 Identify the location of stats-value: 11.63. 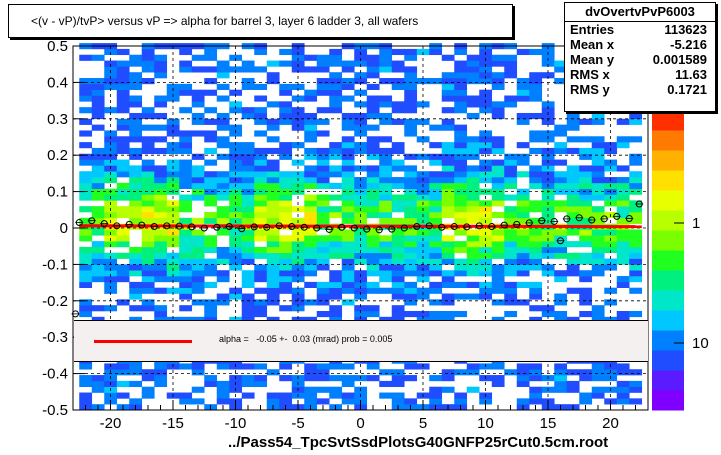
(691, 74).